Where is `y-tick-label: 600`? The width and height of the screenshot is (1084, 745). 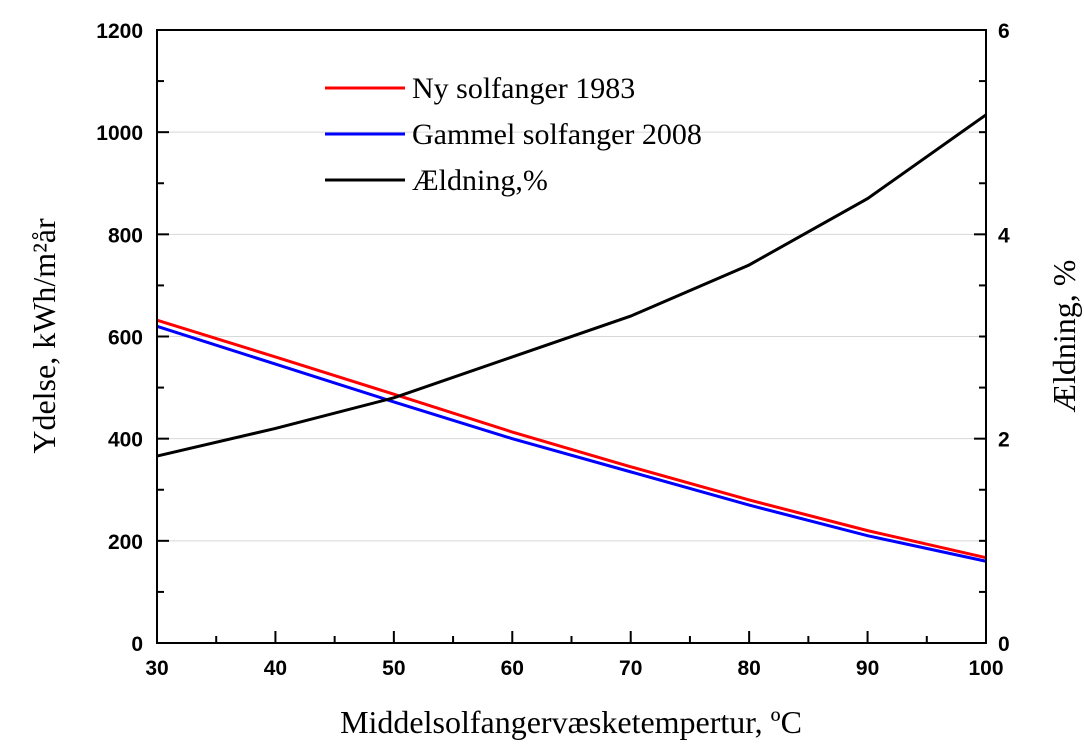
y-tick-label: 600 is located at coordinates (125, 338).